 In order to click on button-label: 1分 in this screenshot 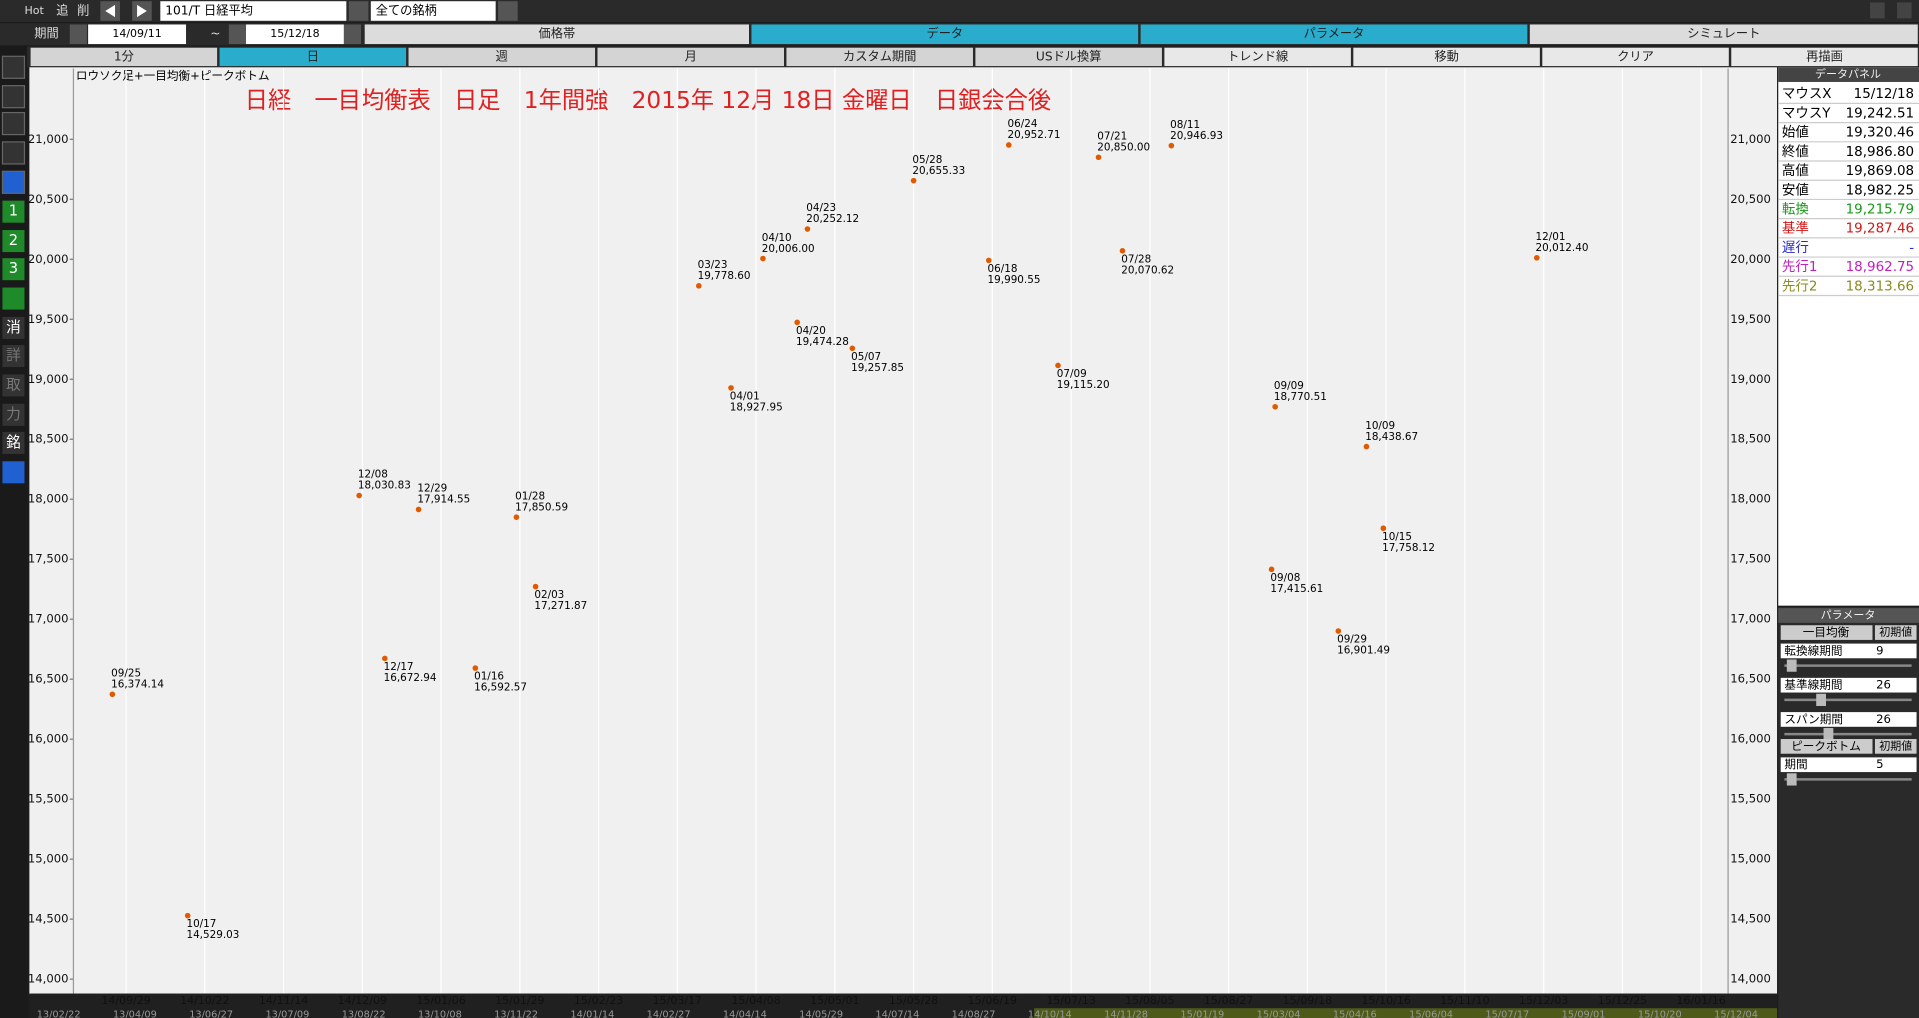, I will do `click(124, 56)`.